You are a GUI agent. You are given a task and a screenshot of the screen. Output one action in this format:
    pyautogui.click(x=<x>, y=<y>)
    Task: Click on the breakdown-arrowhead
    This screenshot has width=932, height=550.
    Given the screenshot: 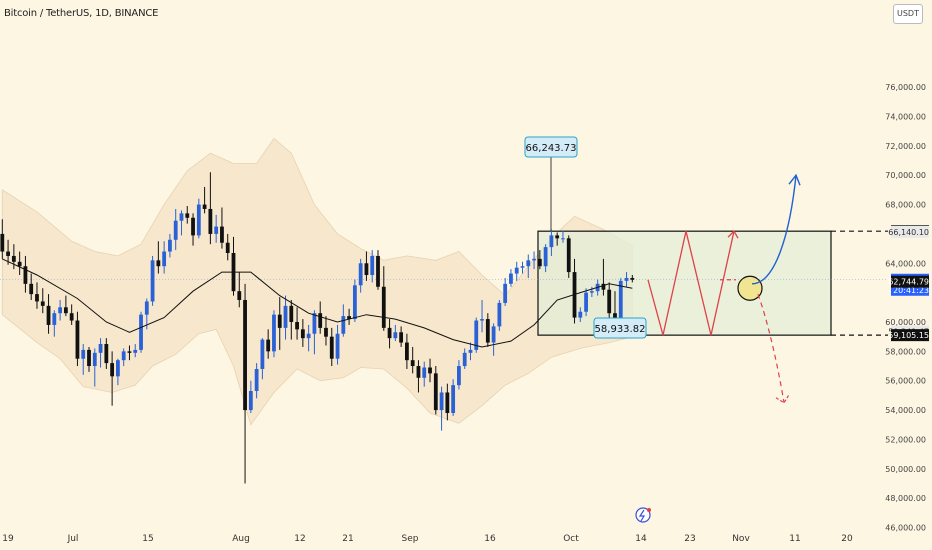 What is the action you would take?
    pyautogui.click(x=782, y=399)
    